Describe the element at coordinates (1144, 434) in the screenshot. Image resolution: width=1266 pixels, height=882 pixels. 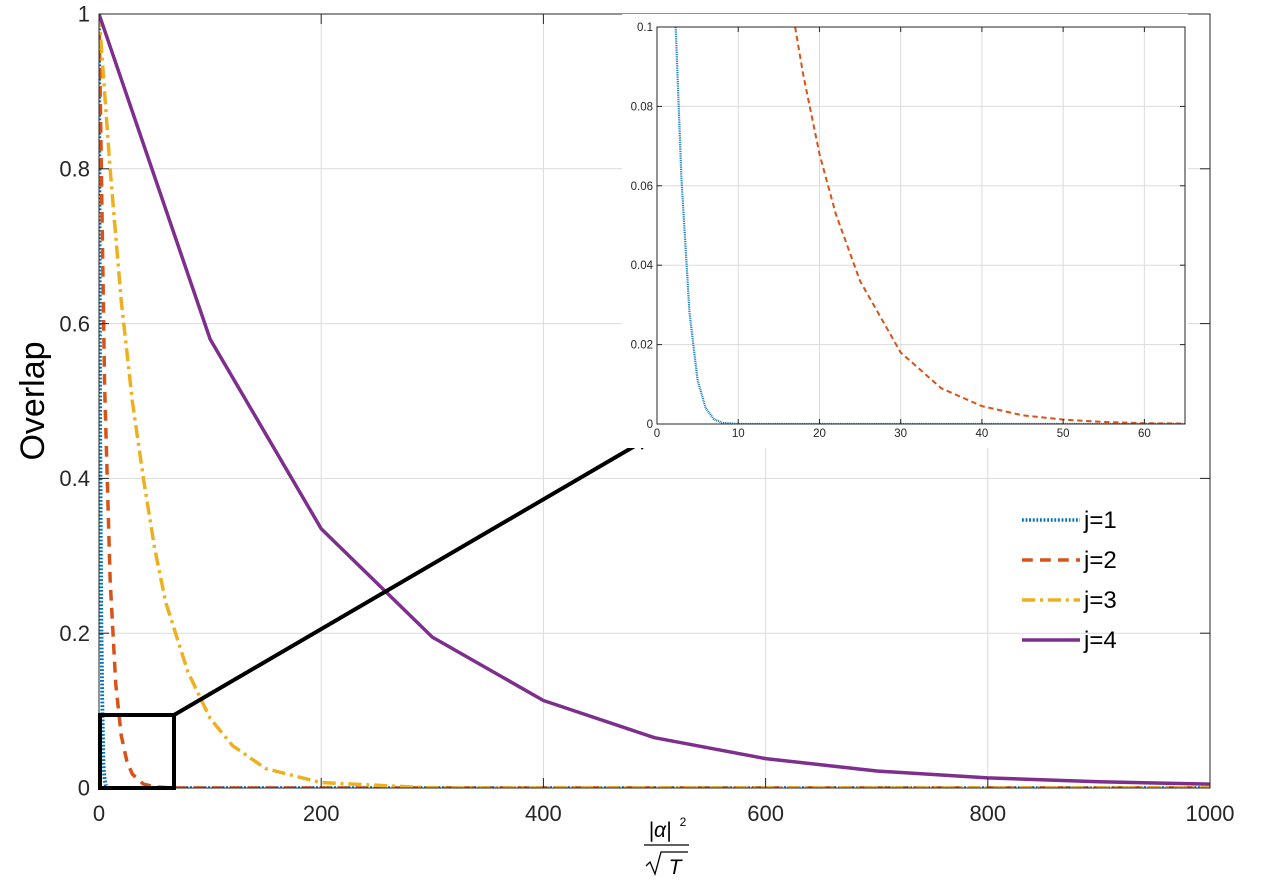
I see `x-tick-label: 60` at that location.